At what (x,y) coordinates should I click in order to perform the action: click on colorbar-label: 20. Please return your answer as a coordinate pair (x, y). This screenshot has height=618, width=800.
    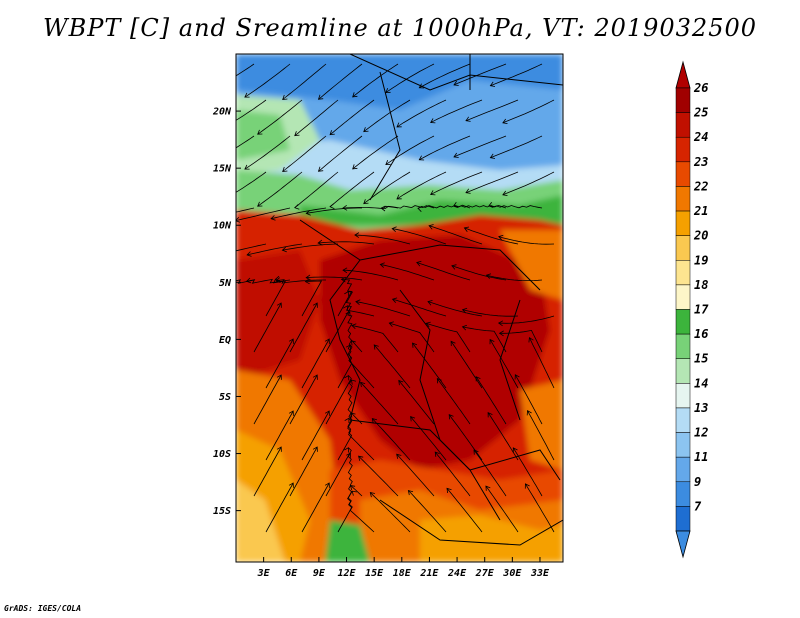
    Looking at the image, I should click on (700, 236).